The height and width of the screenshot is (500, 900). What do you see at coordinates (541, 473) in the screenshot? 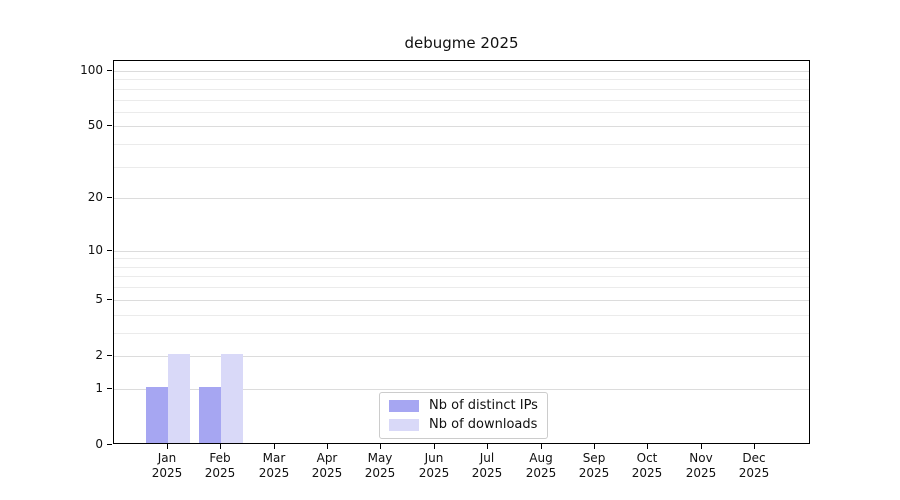
I see `x-label-year-aug: 2025` at bounding box center [541, 473].